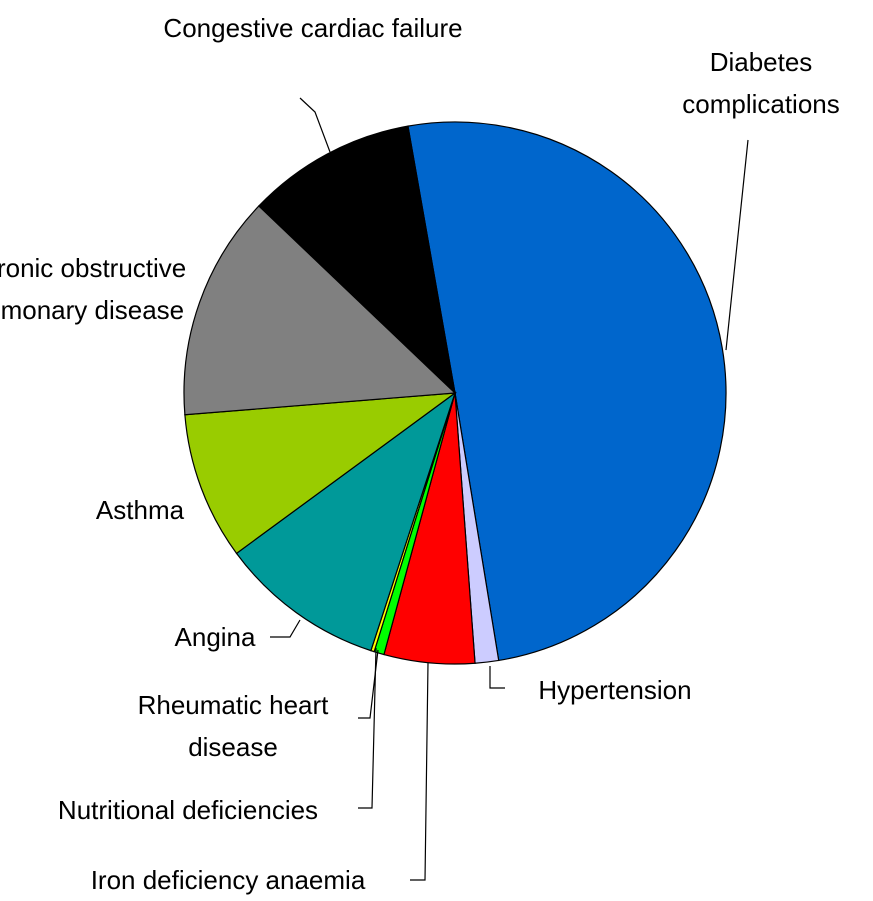 The width and height of the screenshot is (873, 901). Describe the element at coordinates (140, 510) in the screenshot. I see `slice-label: Asthma` at that location.